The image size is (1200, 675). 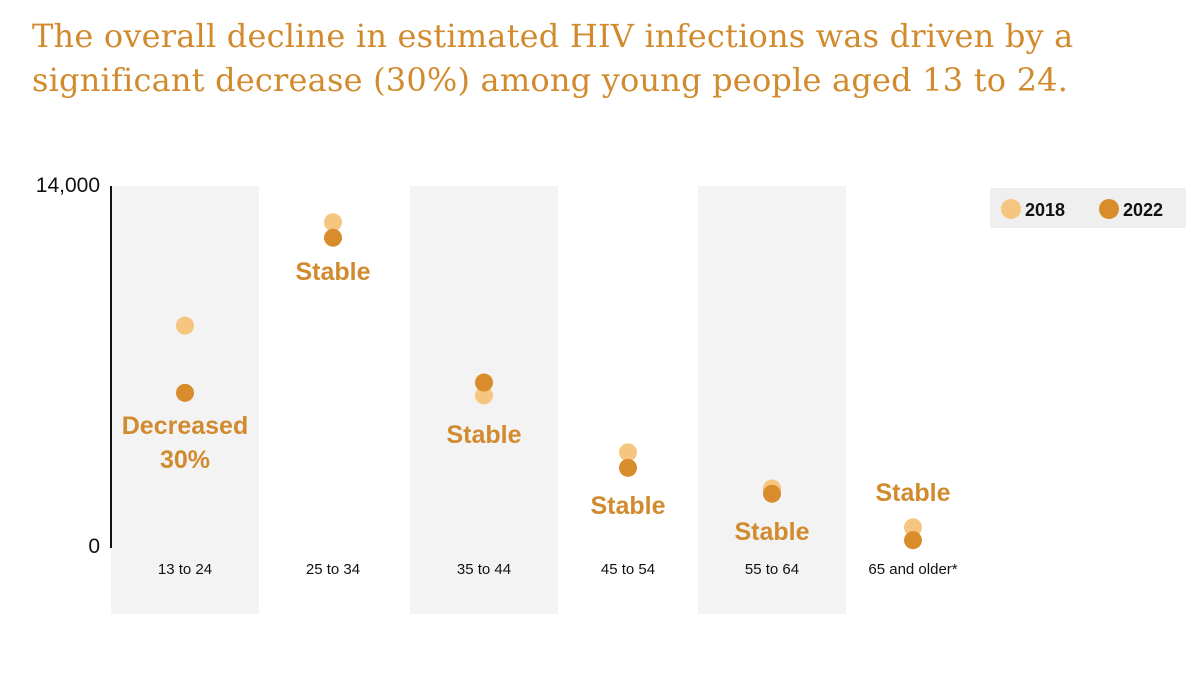 I want to click on annotation-65-and-older: Stable, so click(x=912, y=493).